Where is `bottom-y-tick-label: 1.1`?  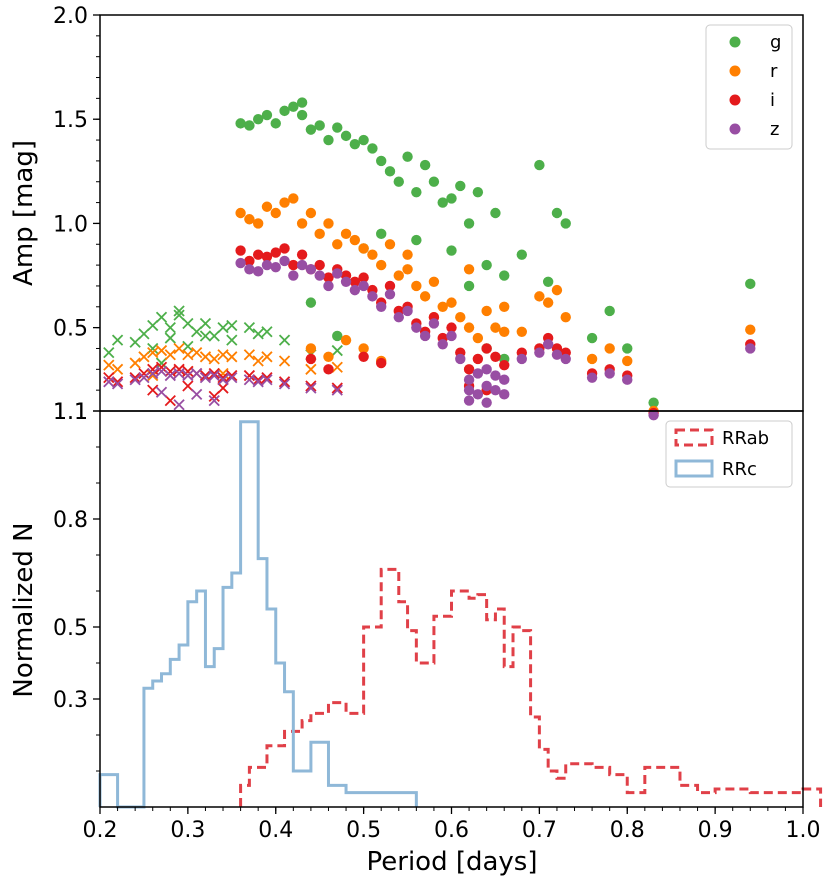 bottom-y-tick-label: 1.1 is located at coordinates (70, 412).